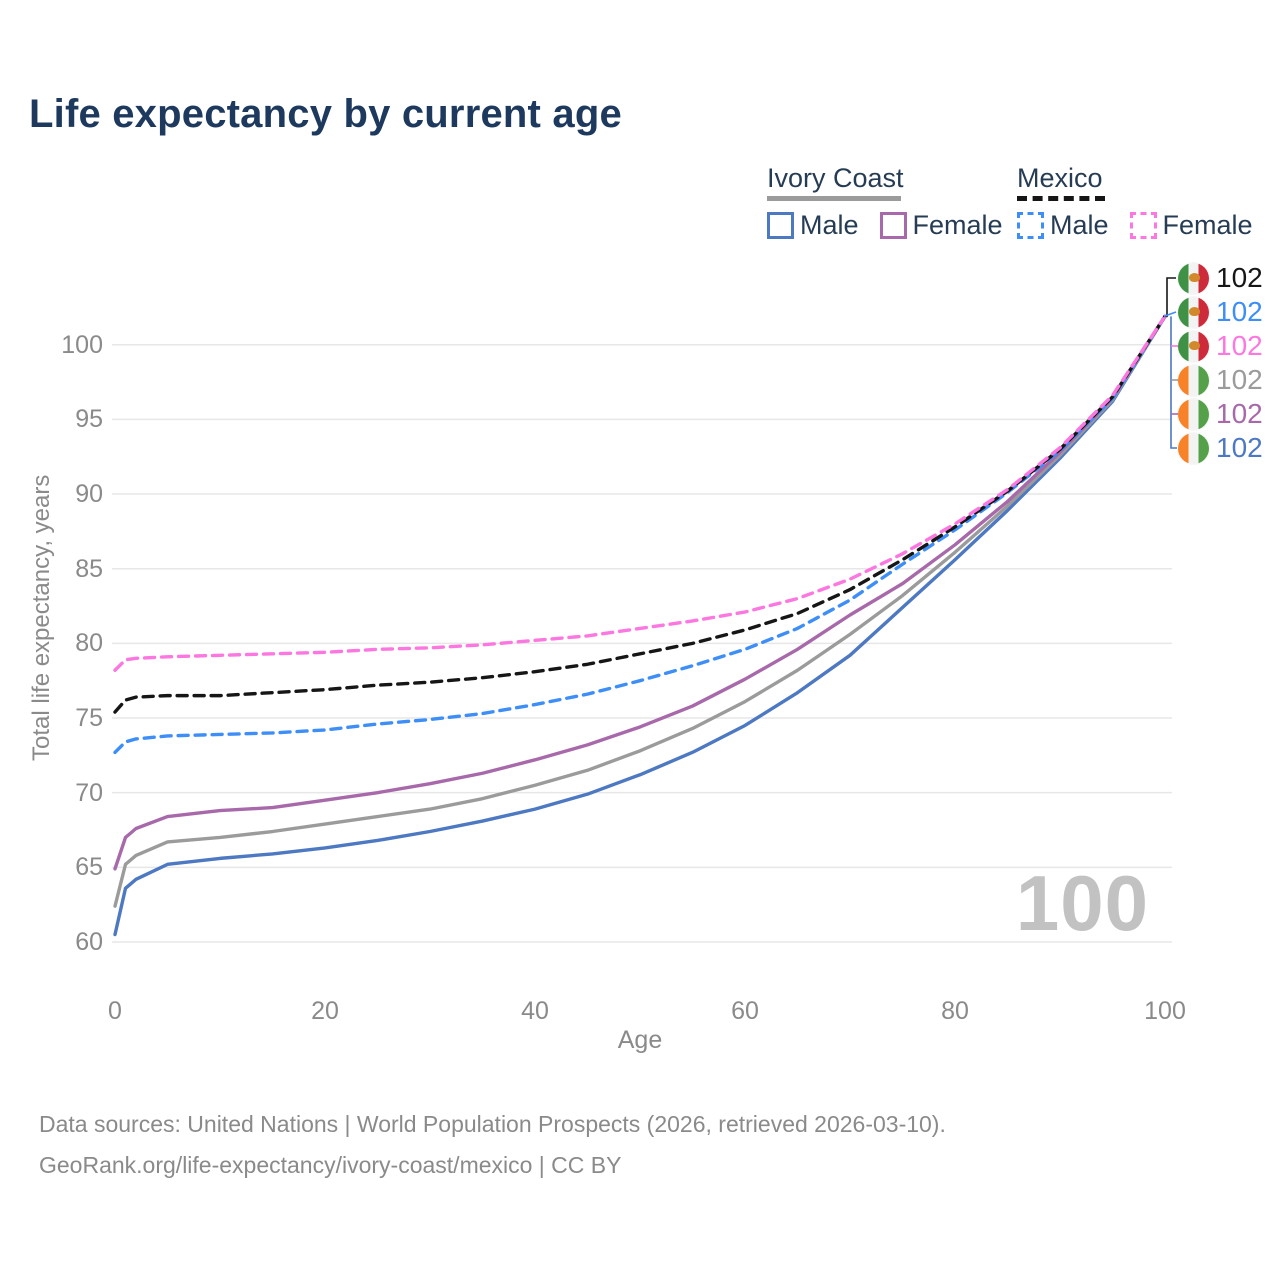  Describe the element at coordinates (1135, 202) in the screenshot. I see `legend-group-mexico: Mexico Male Female` at that location.